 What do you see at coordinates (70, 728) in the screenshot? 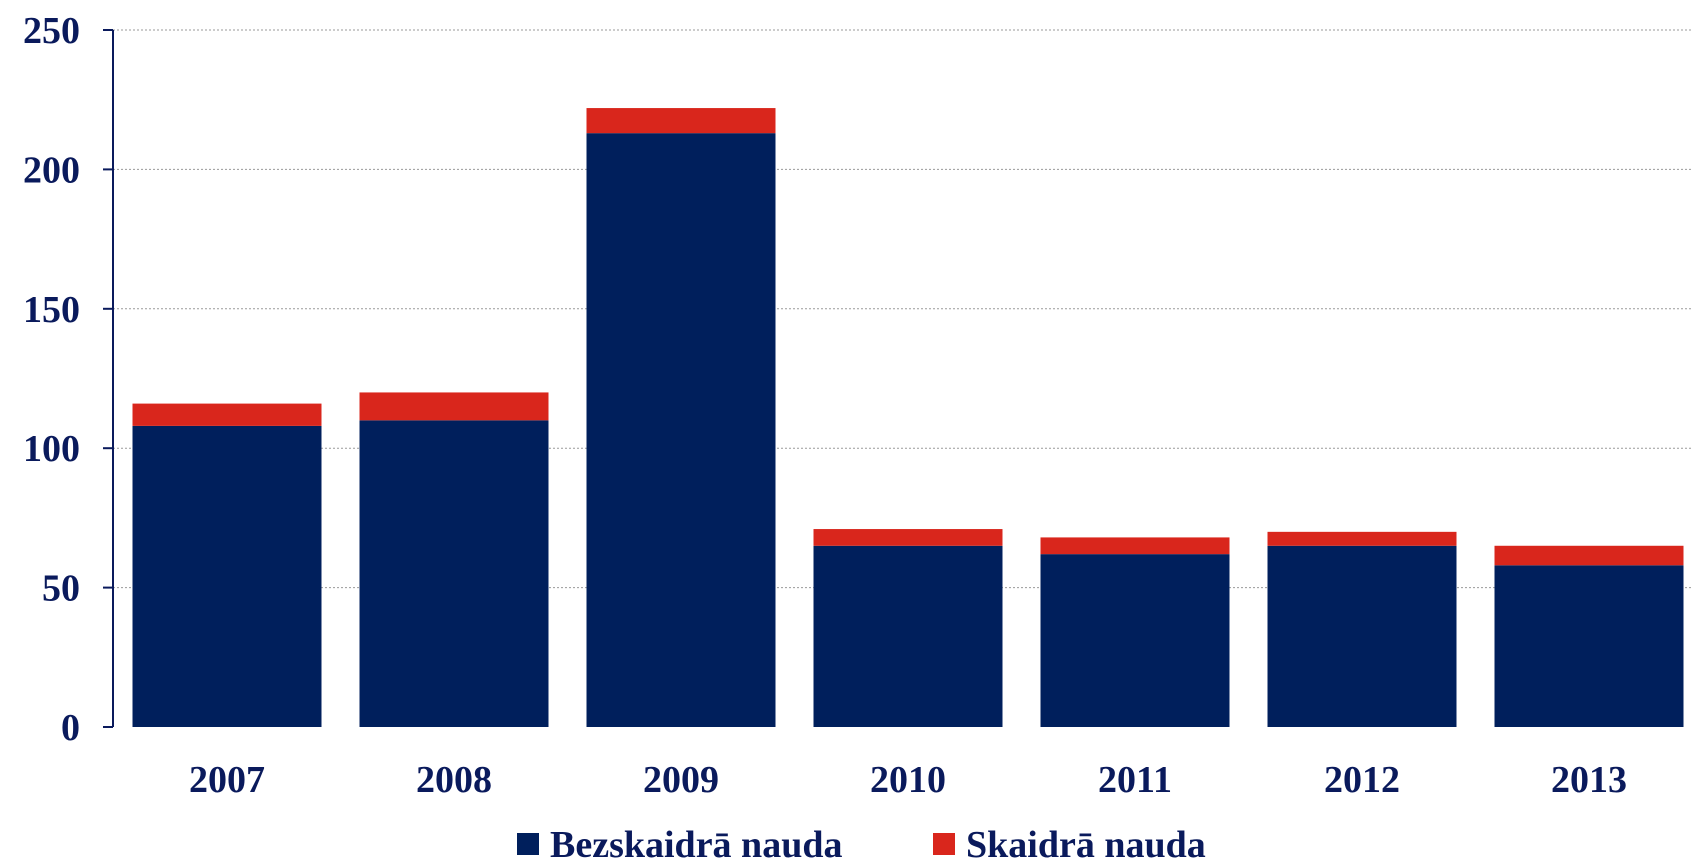
I see `y-tick-label: 0` at bounding box center [70, 728].